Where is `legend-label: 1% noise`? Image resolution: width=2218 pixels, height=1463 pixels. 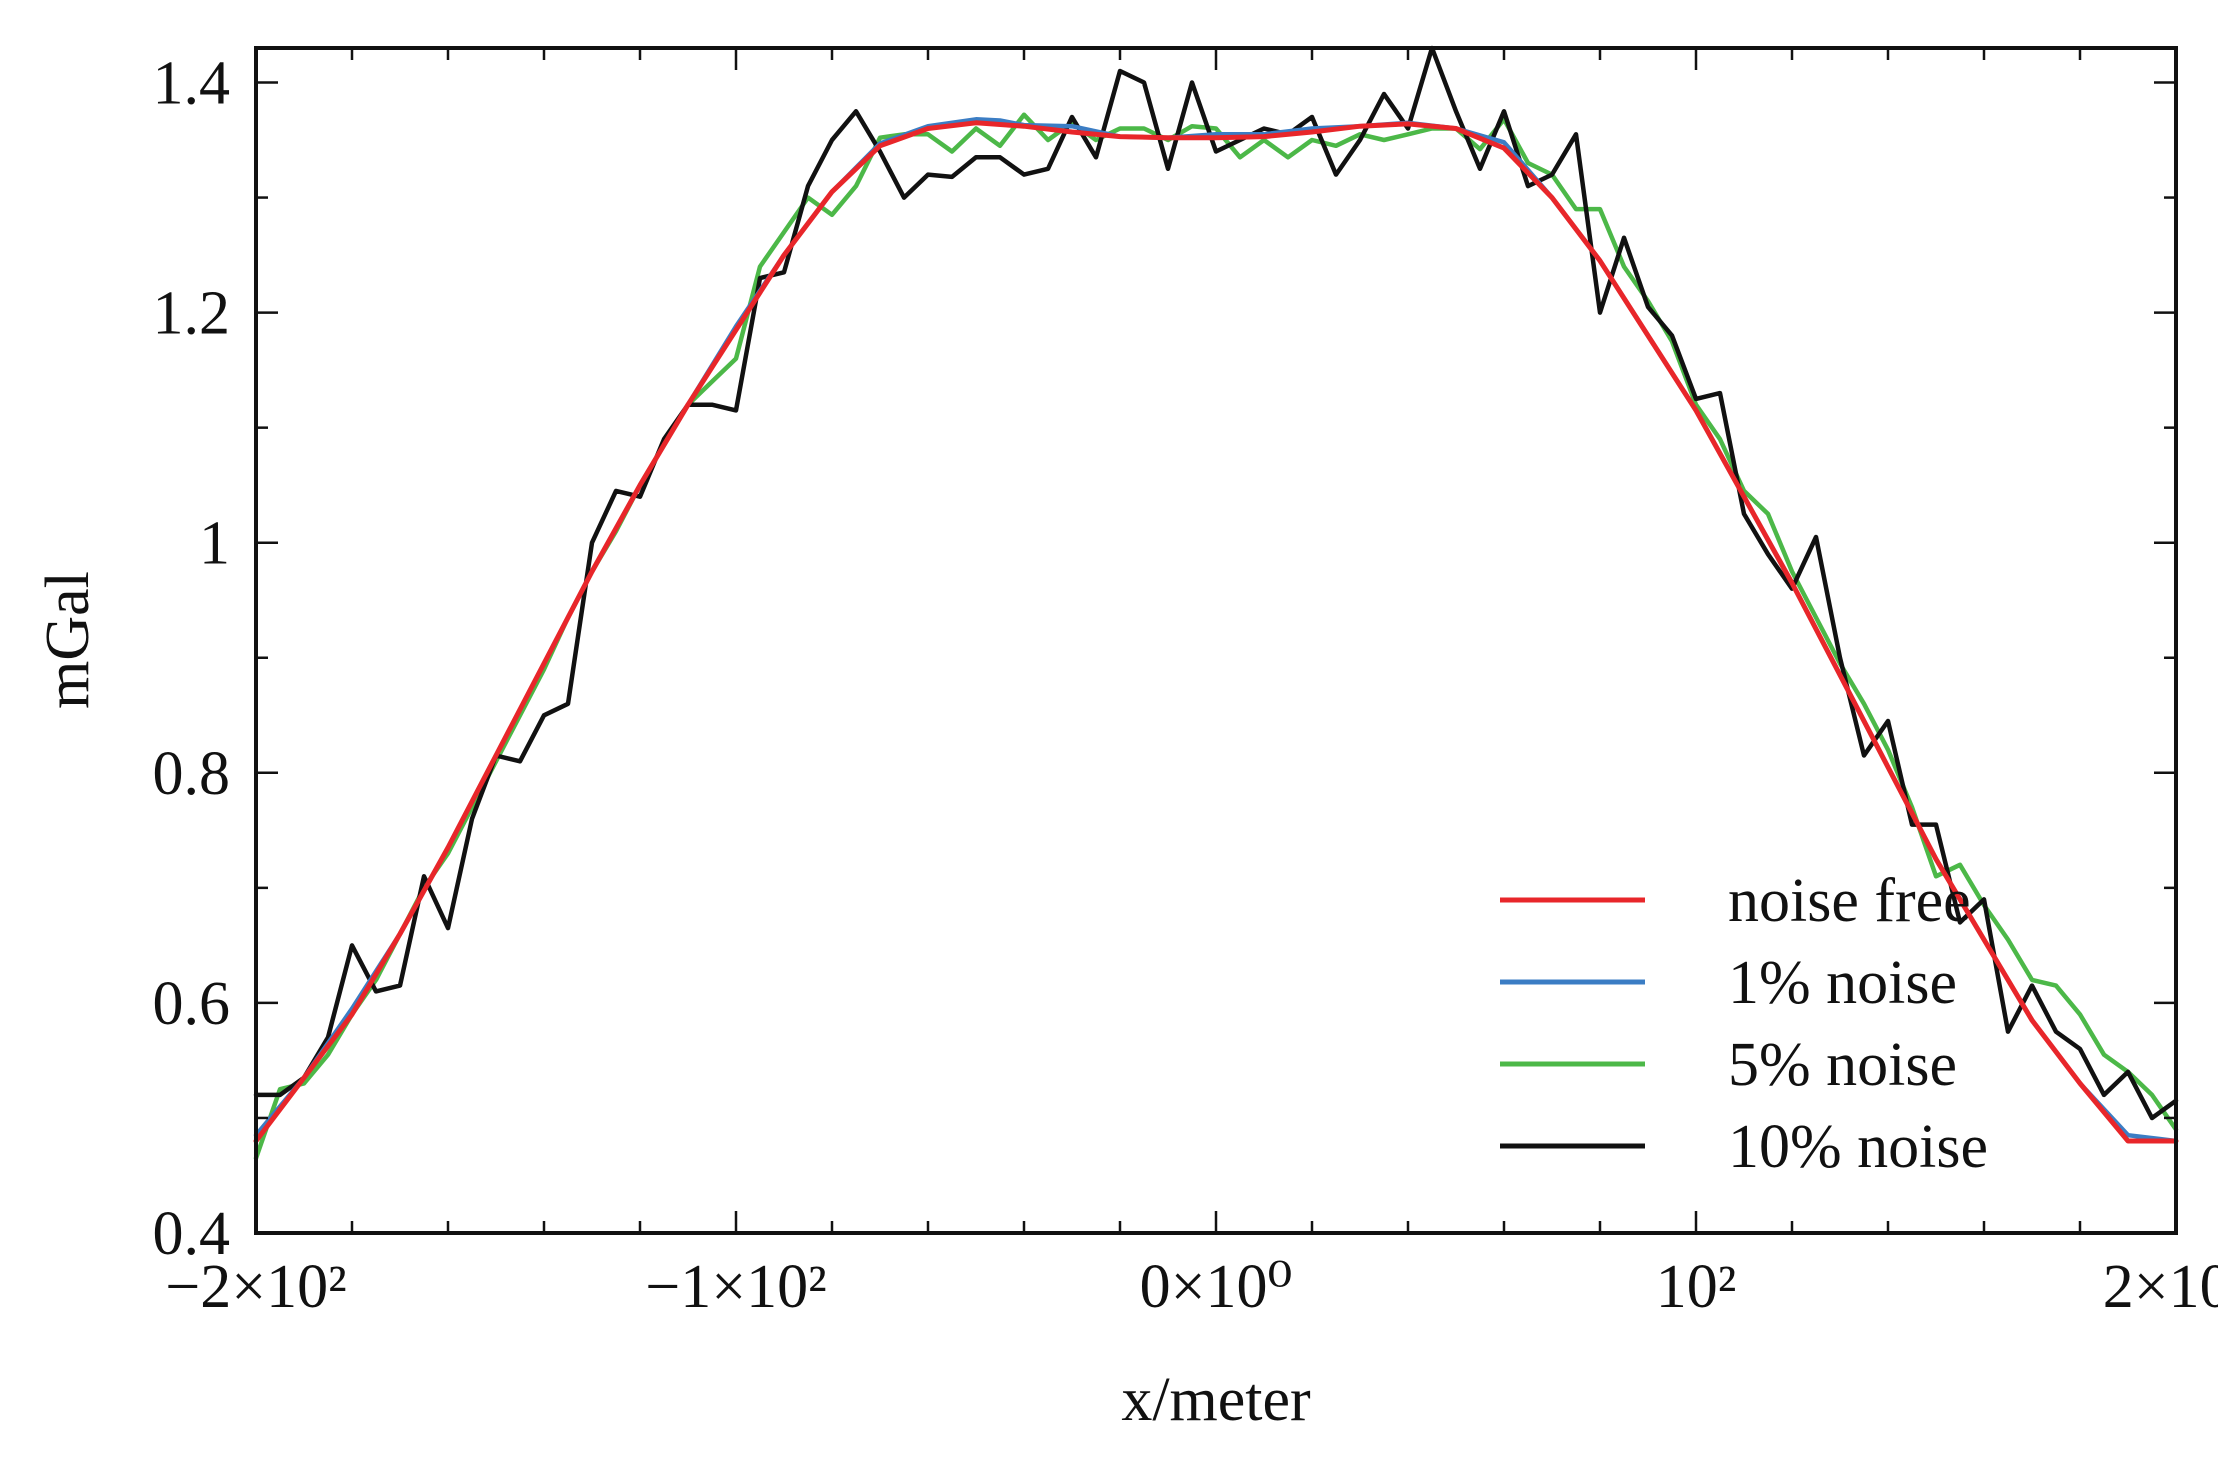 legend-label: 1% noise is located at coordinates (1842, 983).